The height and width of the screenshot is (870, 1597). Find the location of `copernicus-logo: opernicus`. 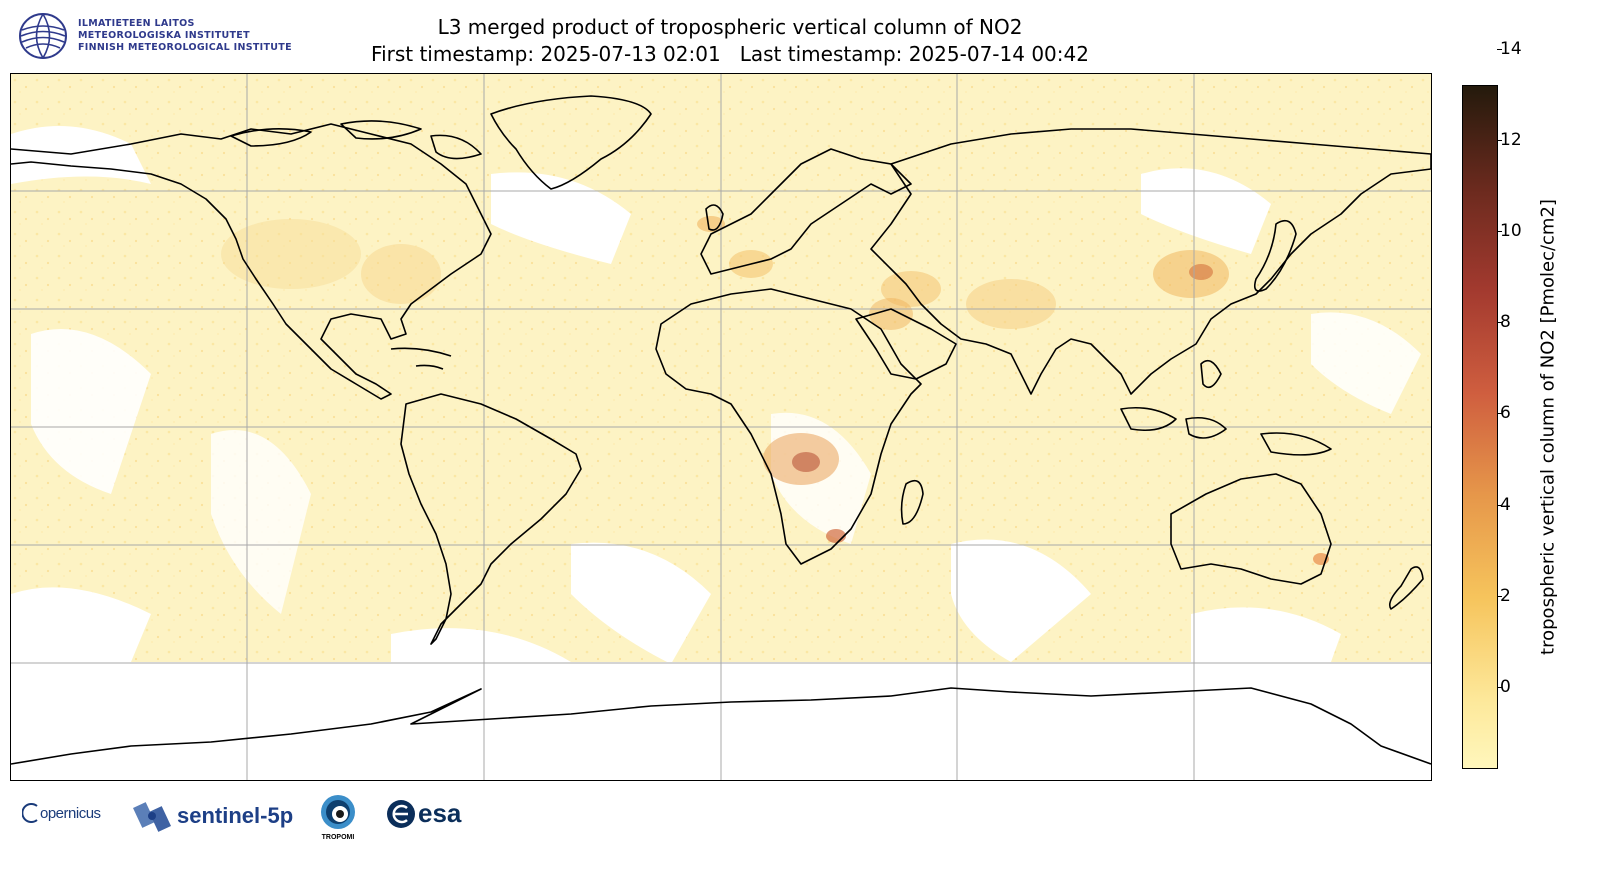

copernicus-logo: opernicus is located at coordinates (61, 813).